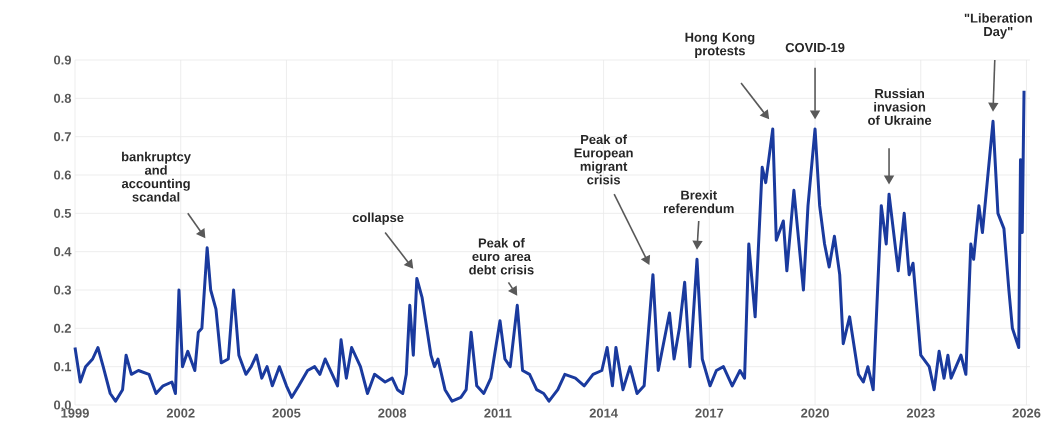  What do you see at coordinates (62, 405) in the screenshot?
I see `y-tick-label: 0.0` at bounding box center [62, 405].